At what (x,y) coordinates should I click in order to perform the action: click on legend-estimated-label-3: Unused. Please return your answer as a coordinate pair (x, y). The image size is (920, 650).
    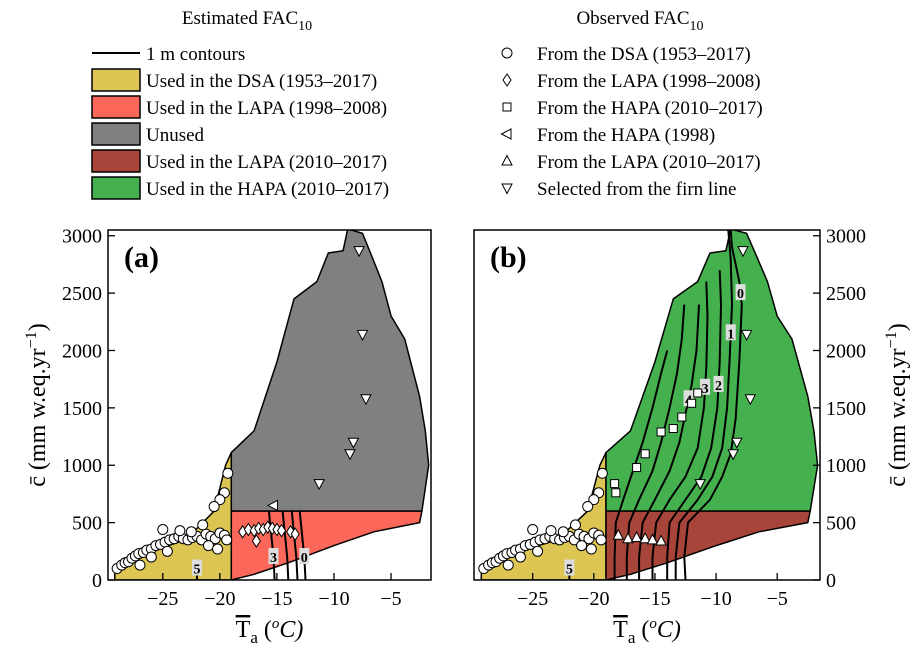
    Looking at the image, I should click on (175, 135).